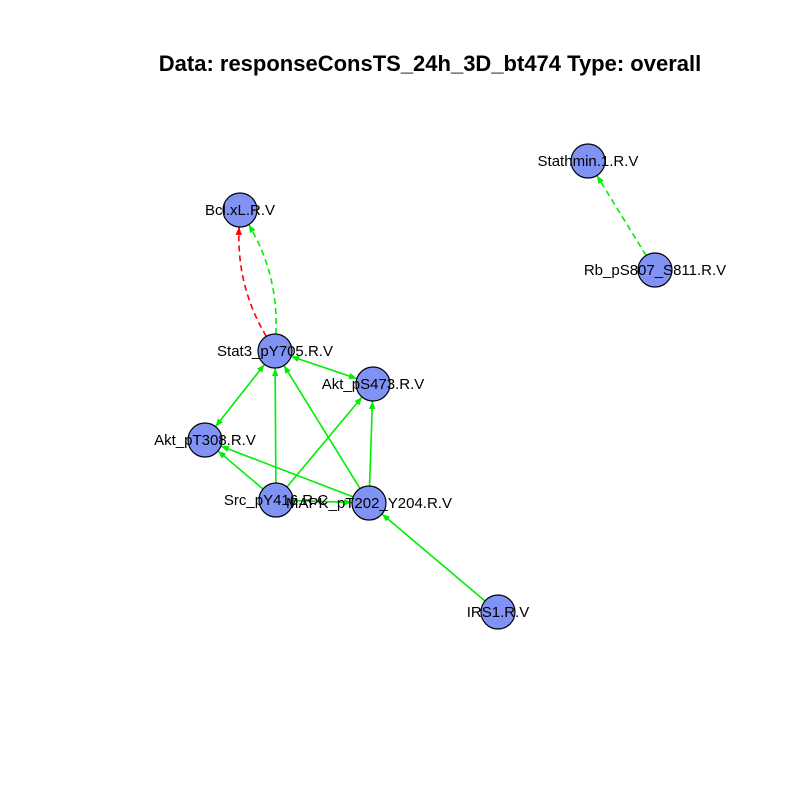 This screenshot has width=800, height=800. I want to click on node-label-irs1: IRS1.R.V, so click(498, 612).